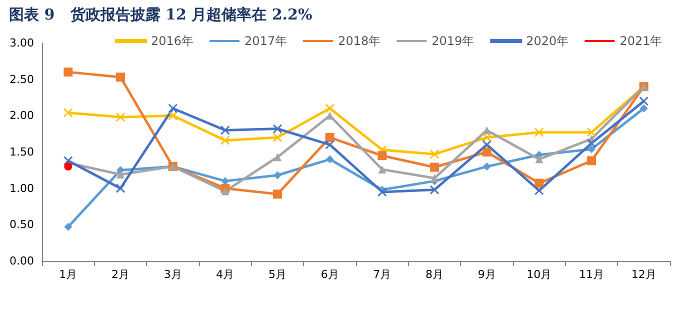 The image size is (700, 320). I want to click on x-tick-label: 2月, so click(121, 274).